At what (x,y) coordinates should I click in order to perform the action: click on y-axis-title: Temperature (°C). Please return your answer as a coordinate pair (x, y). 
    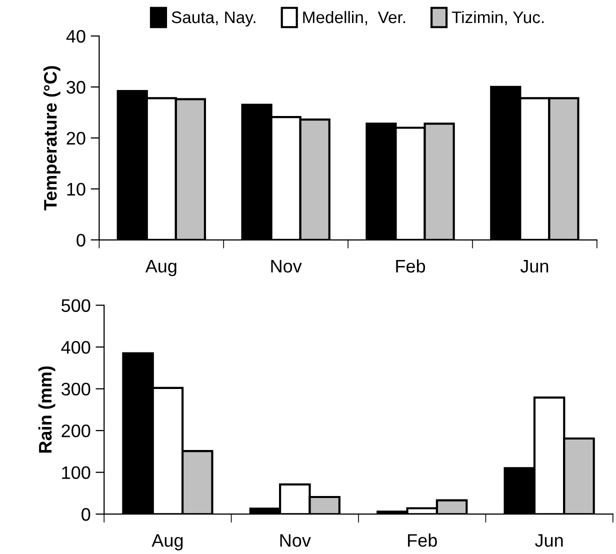
    Looking at the image, I should click on (52, 138).